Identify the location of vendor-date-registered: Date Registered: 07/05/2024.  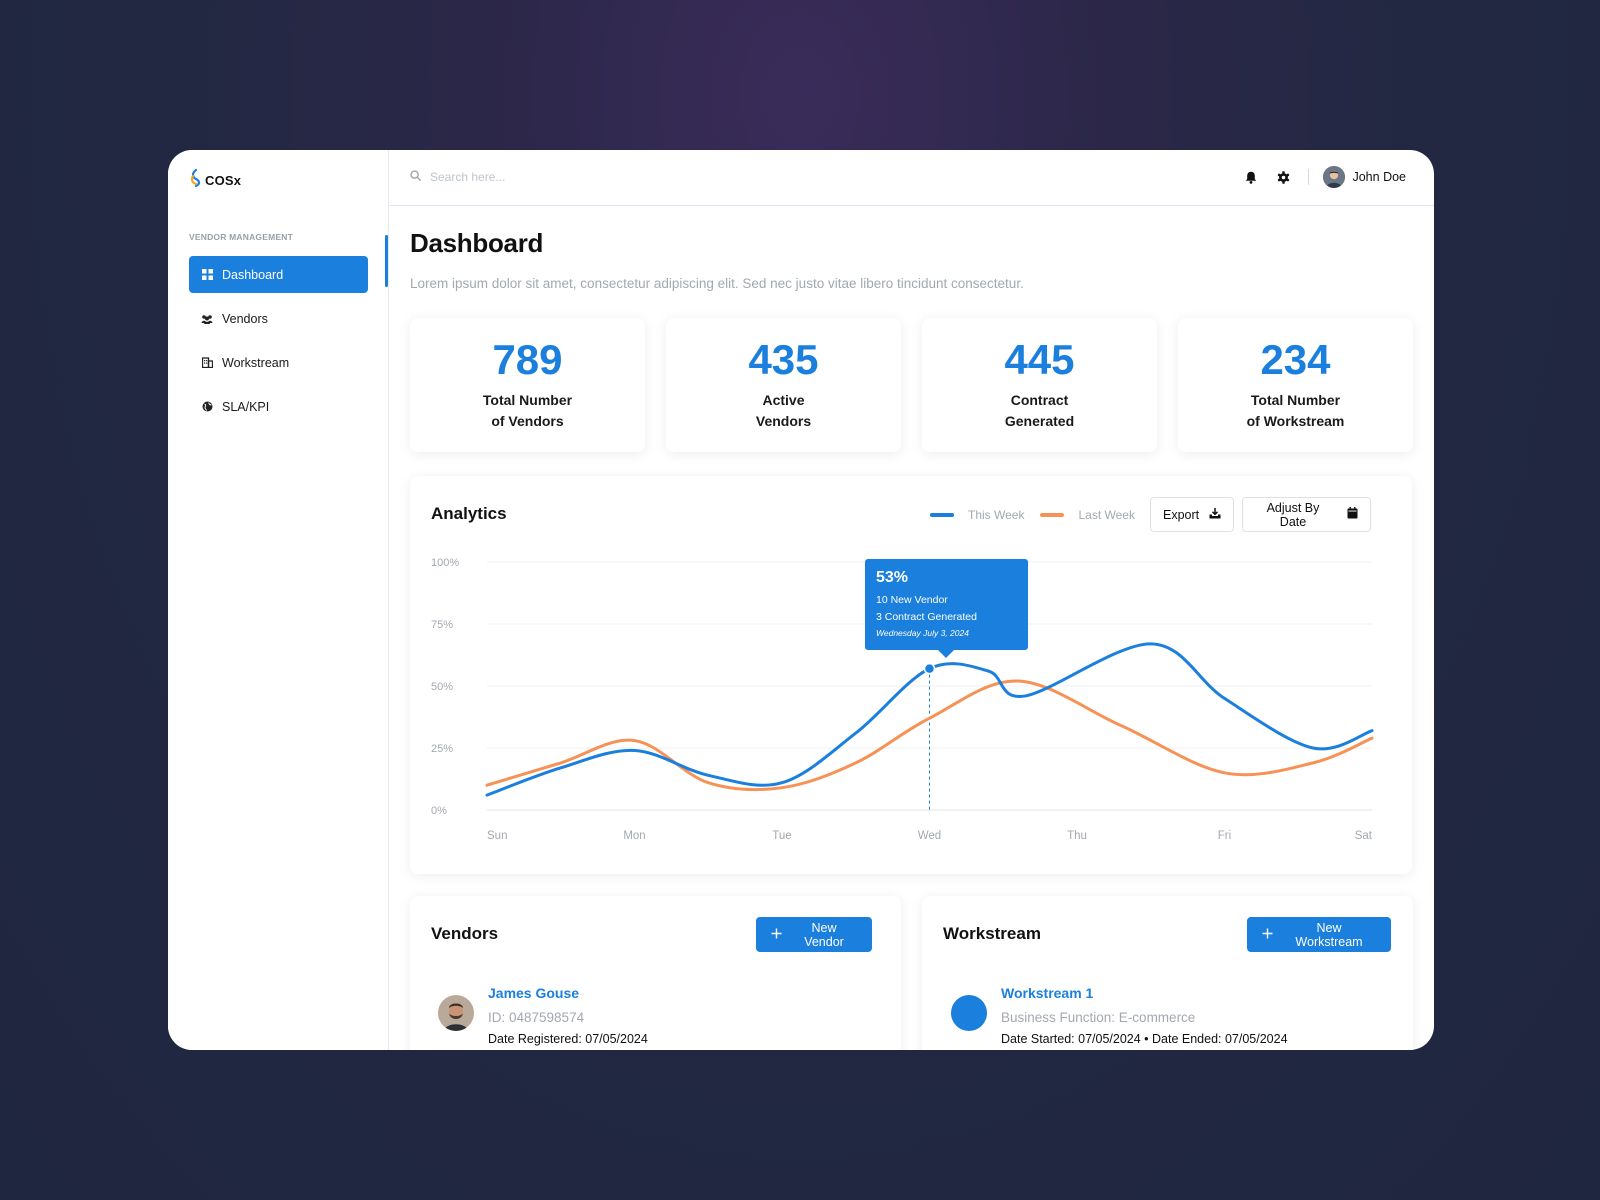
(568, 1039).